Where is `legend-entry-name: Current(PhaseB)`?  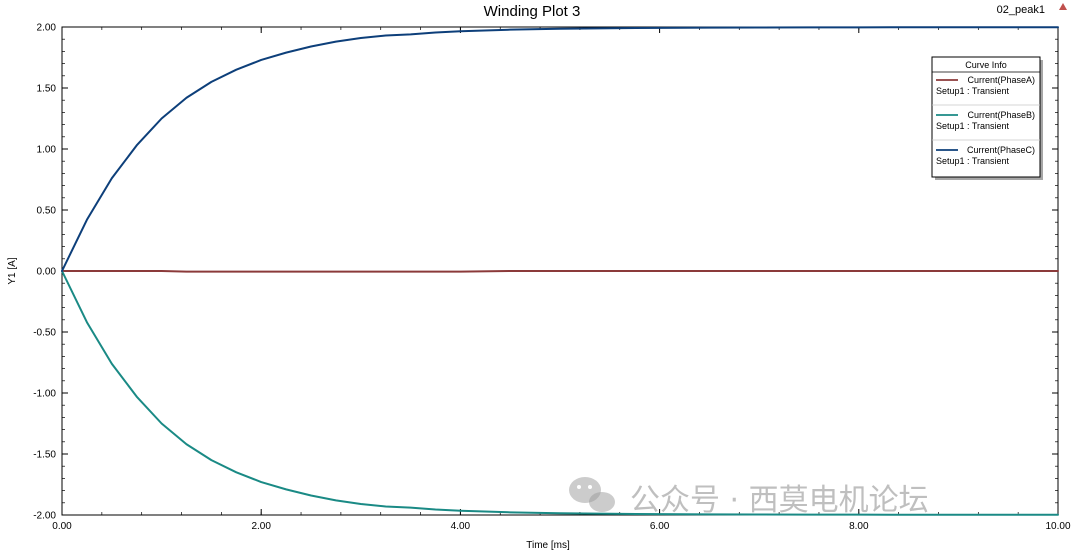 legend-entry-name: Current(PhaseB) is located at coordinates (1001, 115).